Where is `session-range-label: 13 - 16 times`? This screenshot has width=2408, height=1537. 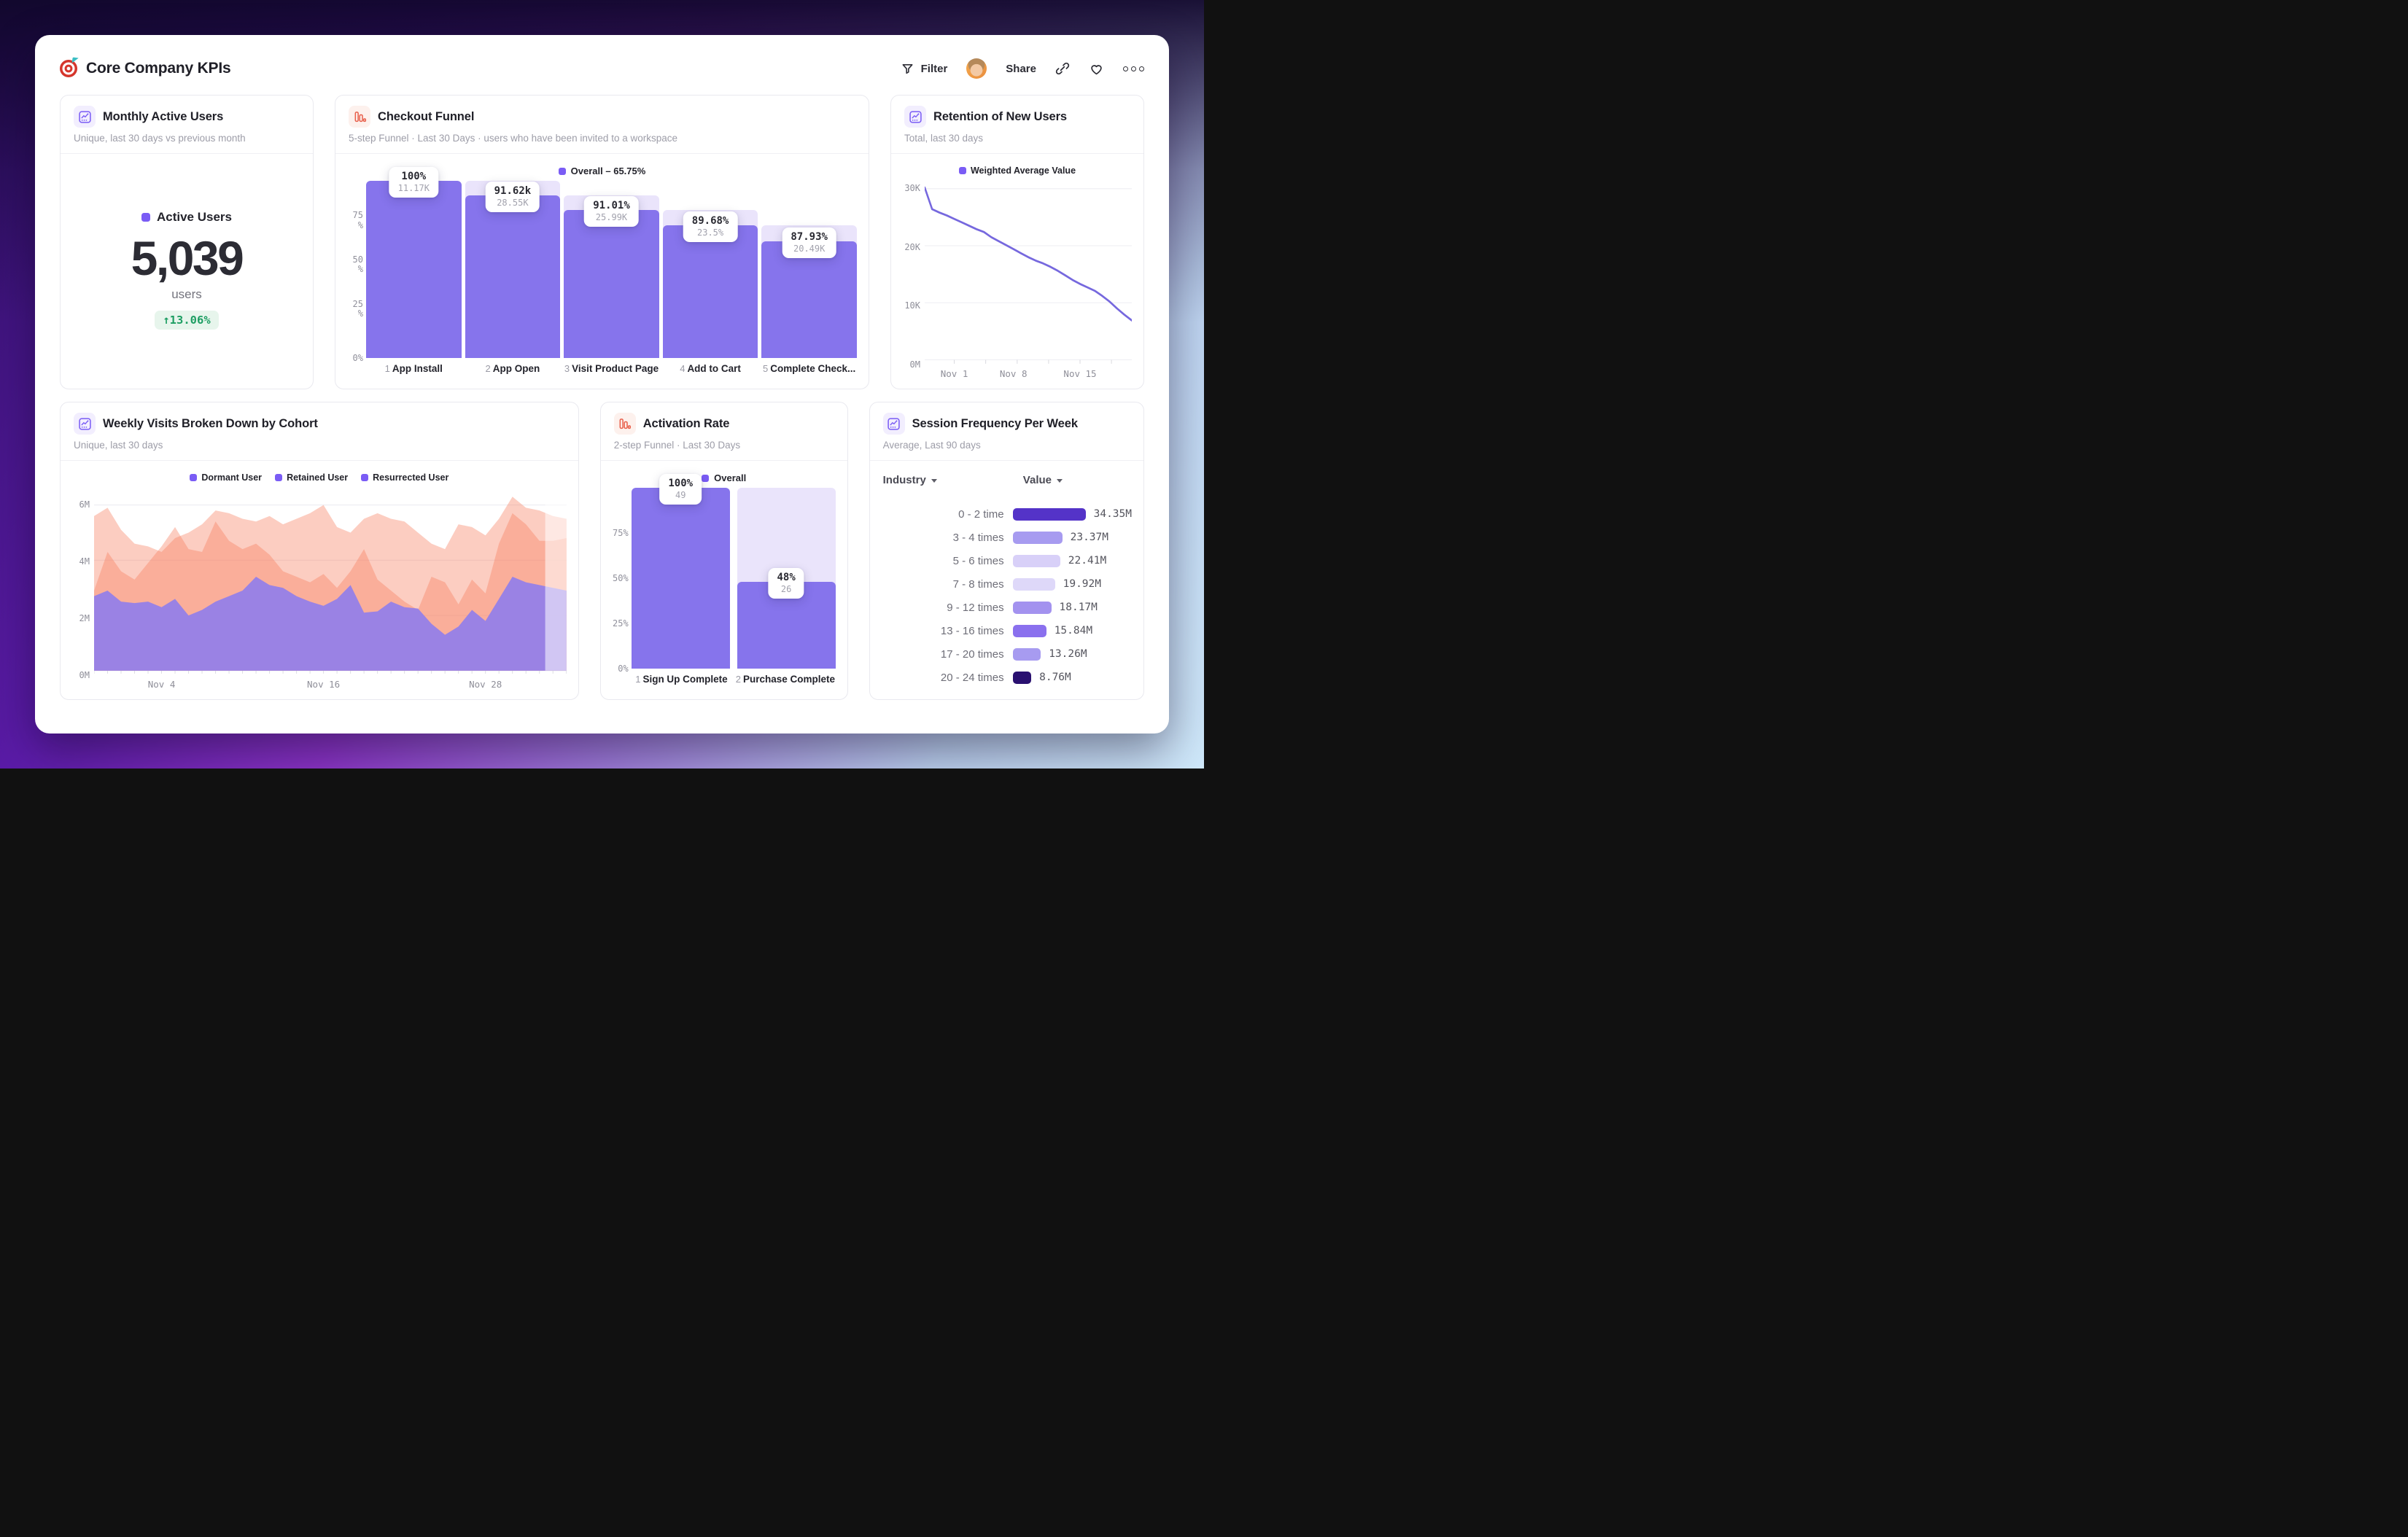 session-range-label: 13 - 16 times is located at coordinates (972, 630).